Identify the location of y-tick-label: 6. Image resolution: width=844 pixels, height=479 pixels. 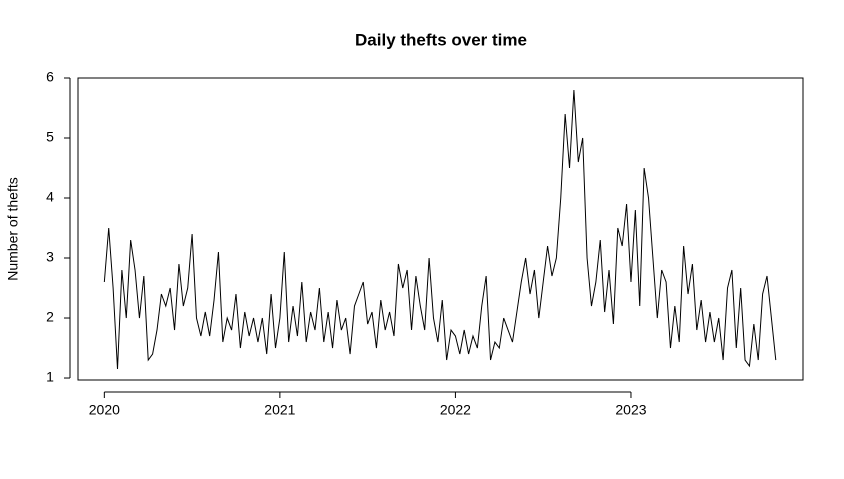
(50, 77).